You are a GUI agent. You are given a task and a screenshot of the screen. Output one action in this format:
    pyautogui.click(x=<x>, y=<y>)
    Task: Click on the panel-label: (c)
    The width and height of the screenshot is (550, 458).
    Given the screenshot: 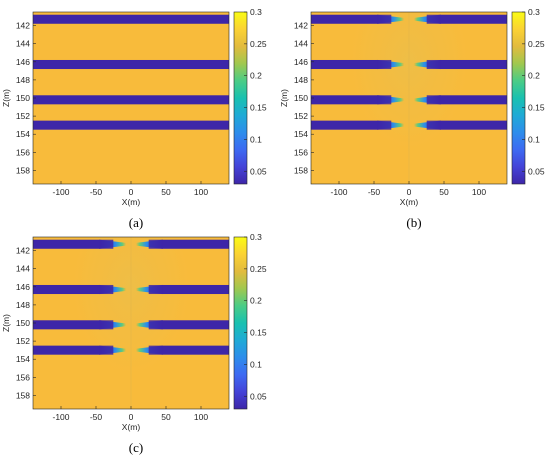 What is the action you would take?
    pyautogui.click(x=136, y=447)
    